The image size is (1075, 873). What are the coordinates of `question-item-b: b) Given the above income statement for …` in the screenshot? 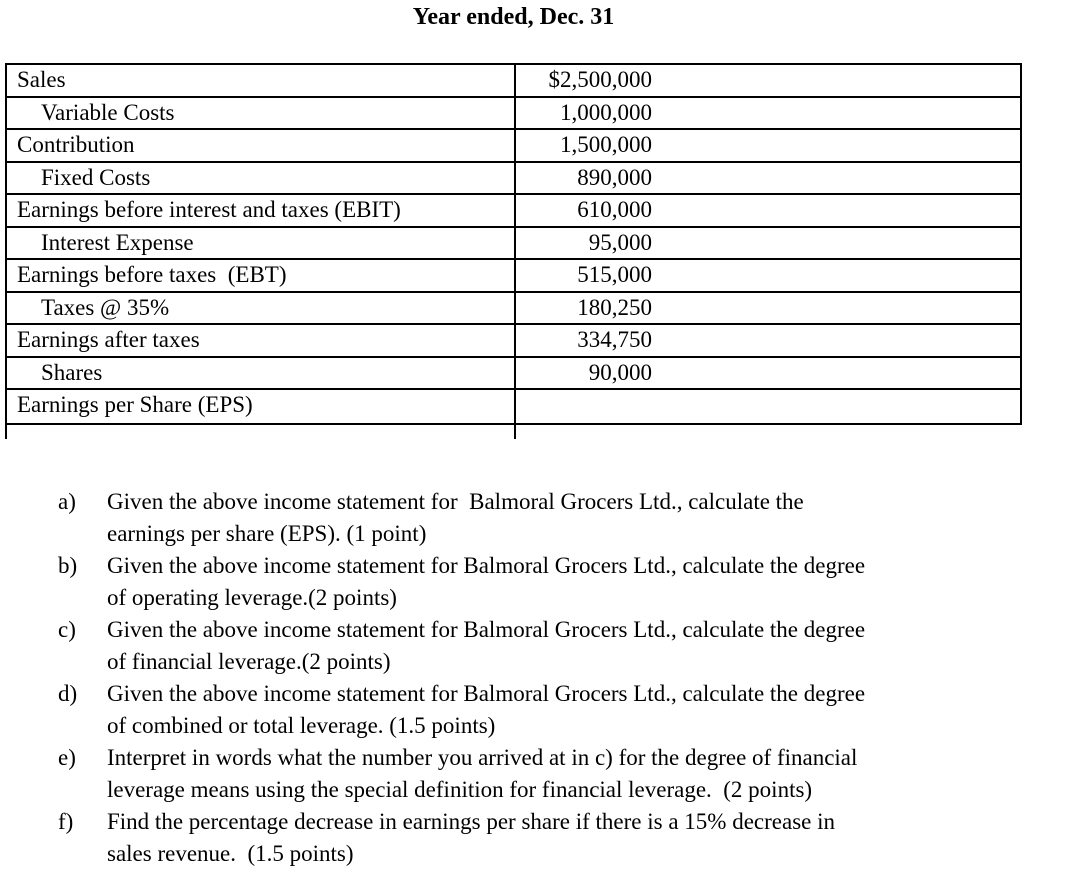 It's located at (540, 582).